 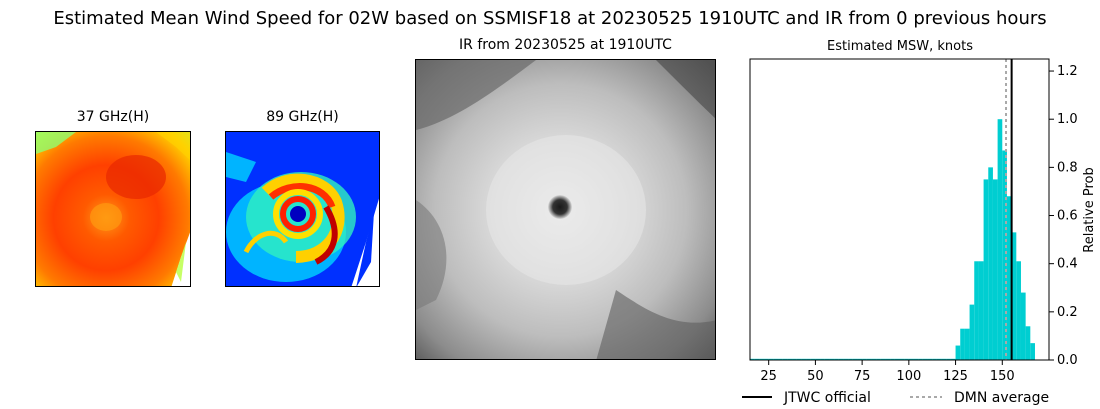 I want to click on x-tick-label-2: 75, so click(x=862, y=376).